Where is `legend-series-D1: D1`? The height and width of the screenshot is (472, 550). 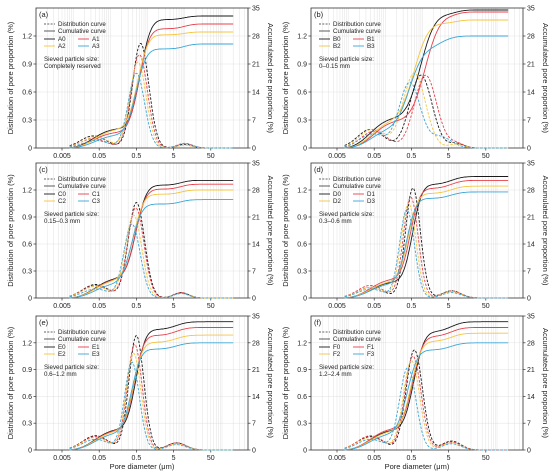 legend-series-D1: D1 is located at coordinates (371, 194).